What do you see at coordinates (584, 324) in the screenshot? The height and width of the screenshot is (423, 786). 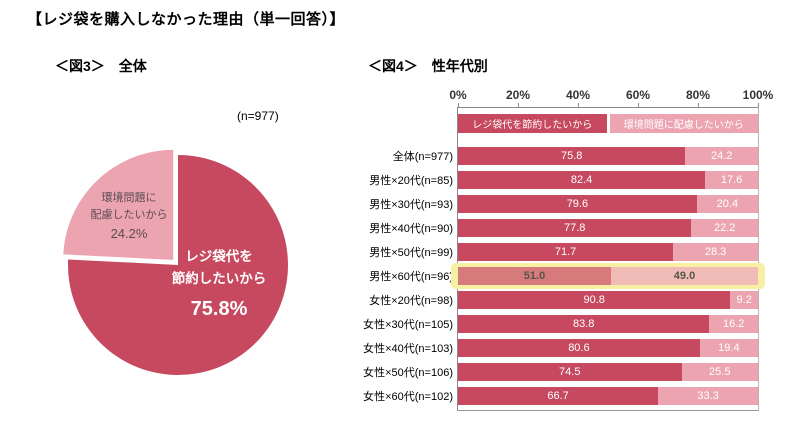 I see `bar-segment: 83.8` at bounding box center [584, 324].